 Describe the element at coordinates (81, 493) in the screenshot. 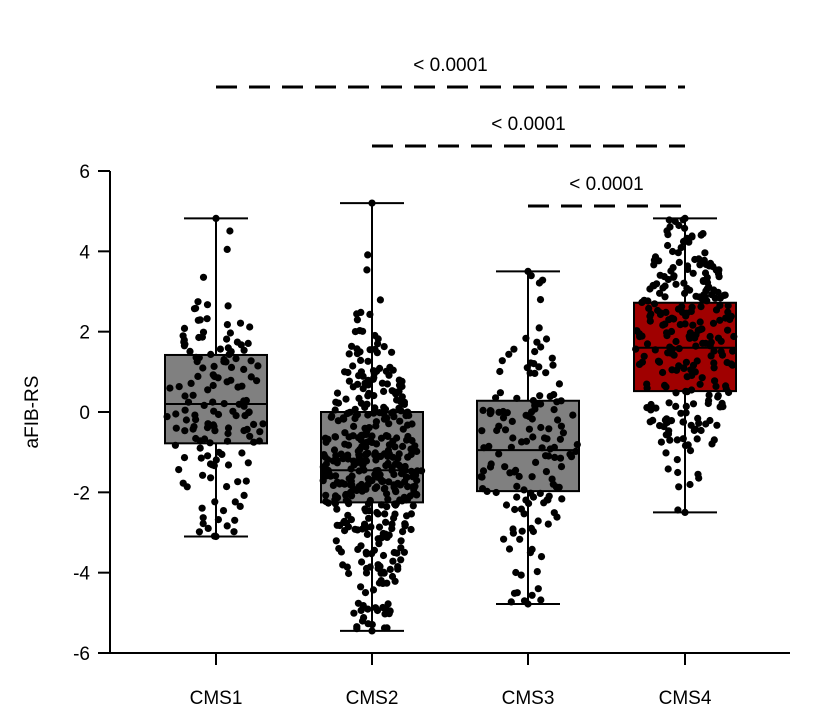

I see `y-tick-label: -2` at that location.